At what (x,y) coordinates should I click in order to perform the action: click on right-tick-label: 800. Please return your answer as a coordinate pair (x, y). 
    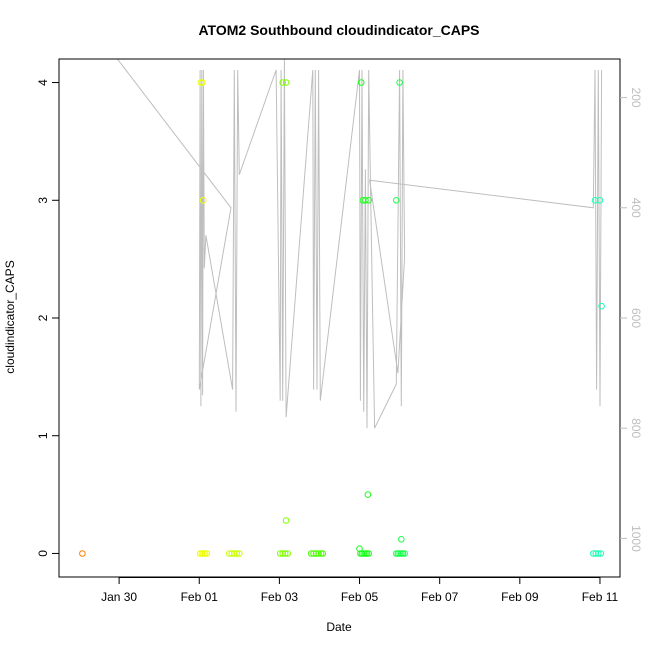
    Looking at the image, I should click on (636, 428).